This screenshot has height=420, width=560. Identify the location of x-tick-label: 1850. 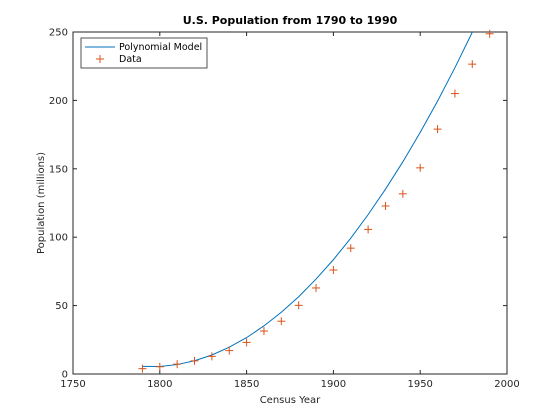
(246, 384).